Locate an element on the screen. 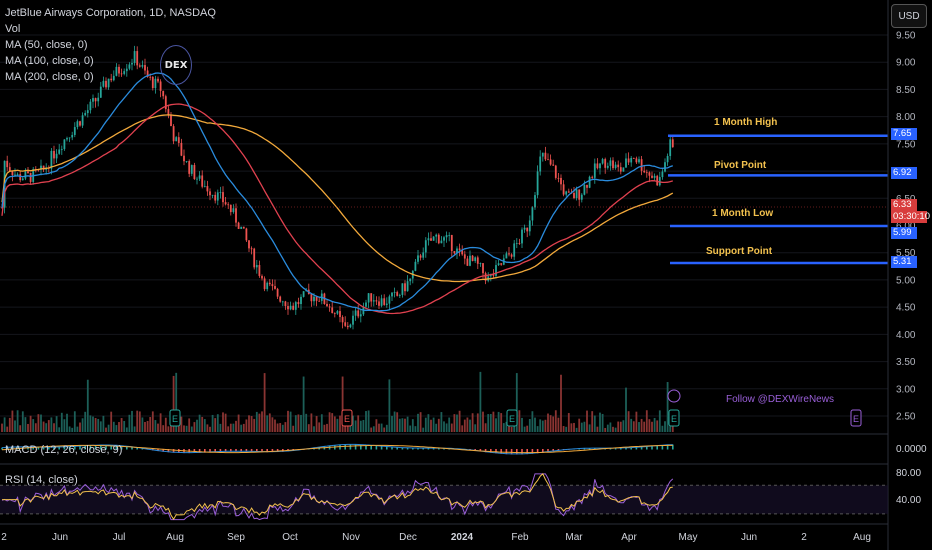  macd-panel is located at coordinates (337, 449).